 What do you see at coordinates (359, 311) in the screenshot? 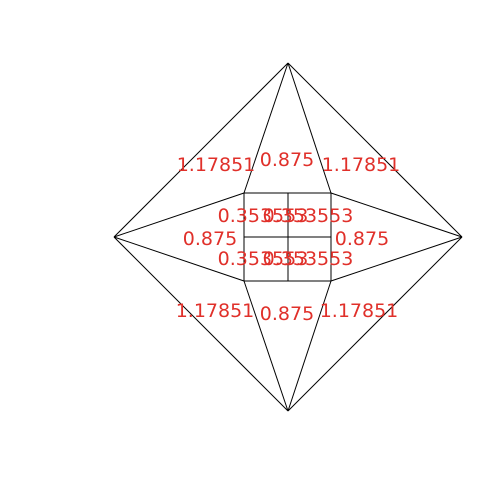
I see `label-outer-lower-right: 1.17851` at bounding box center [359, 311].